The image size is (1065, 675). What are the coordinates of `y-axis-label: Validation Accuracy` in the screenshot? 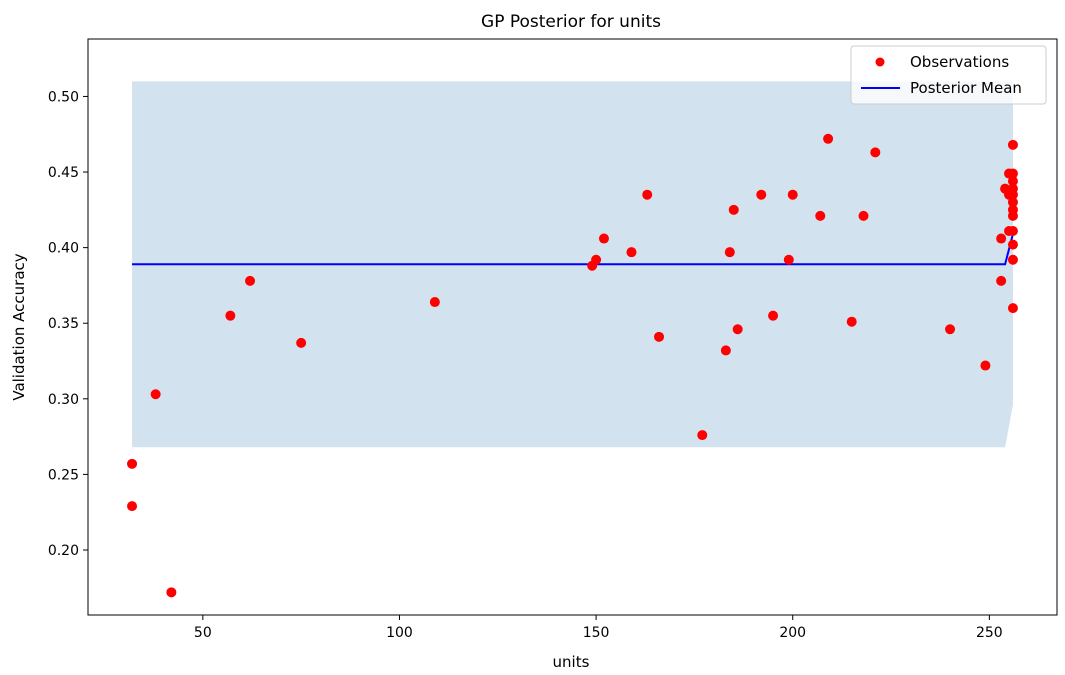 It's located at (19, 326).